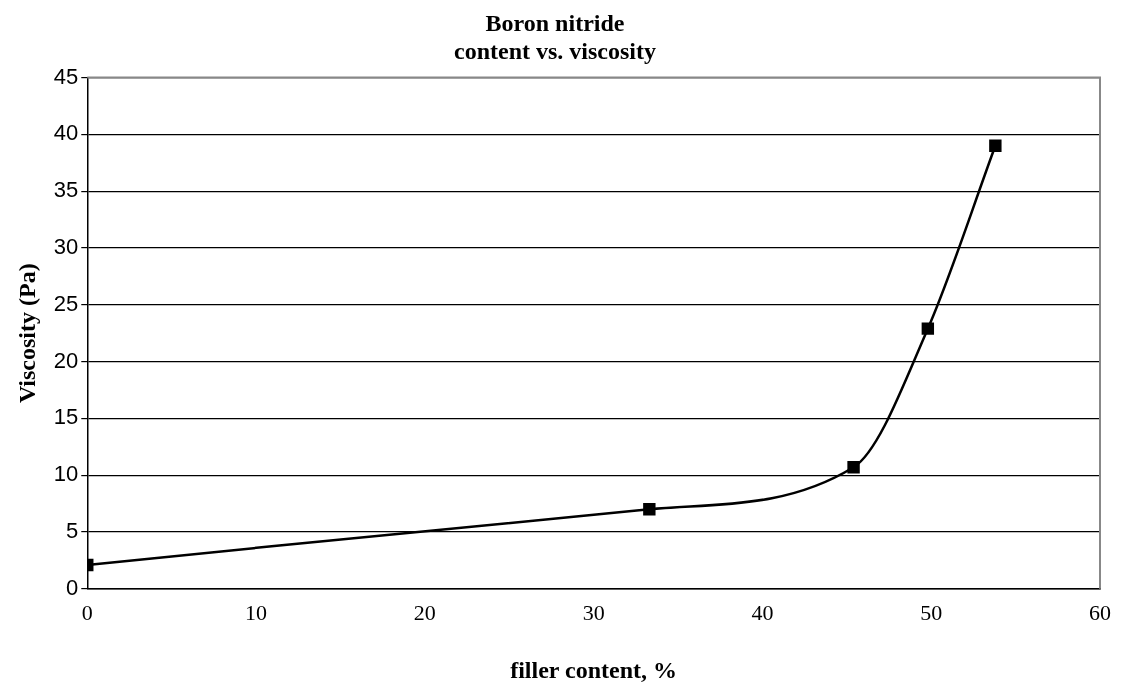  I want to click on y-axis-title: Viscosity (Pa), so click(26, 333).